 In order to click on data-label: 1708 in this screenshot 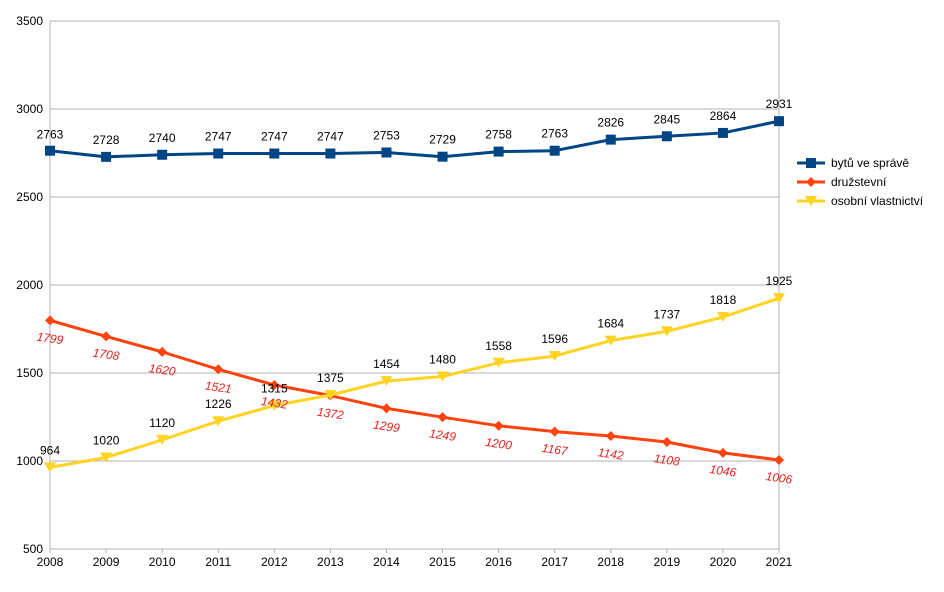, I will do `click(106, 355)`.